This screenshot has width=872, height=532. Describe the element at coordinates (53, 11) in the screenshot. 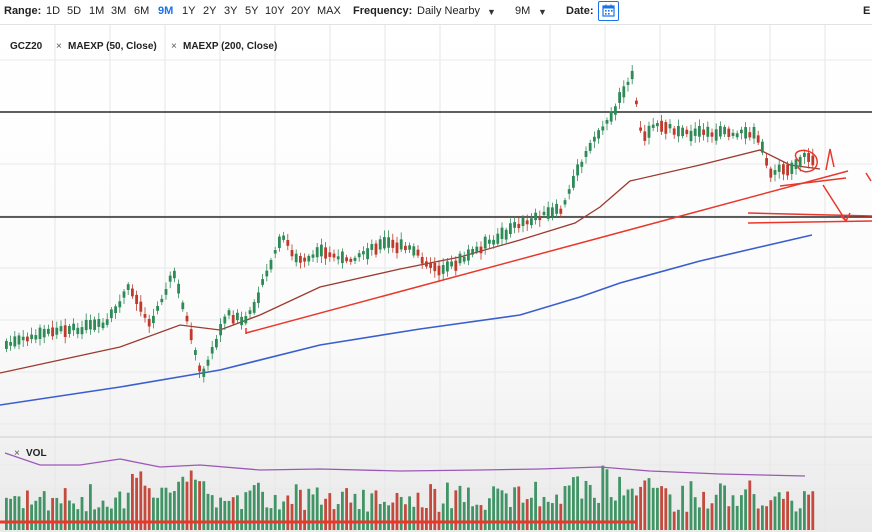

I see `range-1d: 1D` at that location.